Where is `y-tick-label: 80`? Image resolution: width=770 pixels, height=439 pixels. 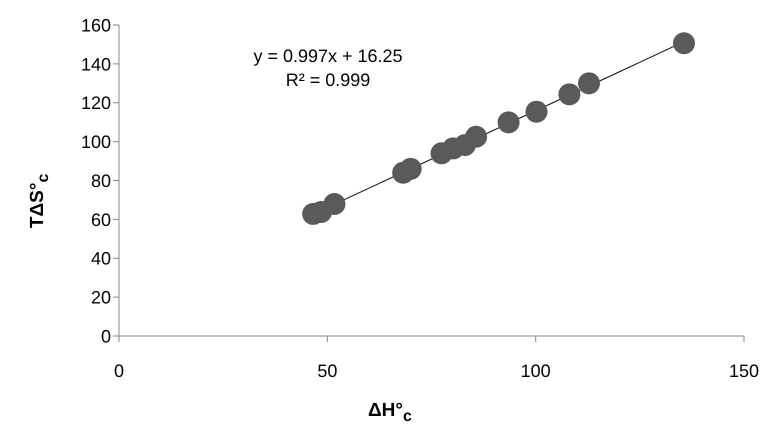
y-tick-label: 80 is located at coordinates (100, 180).